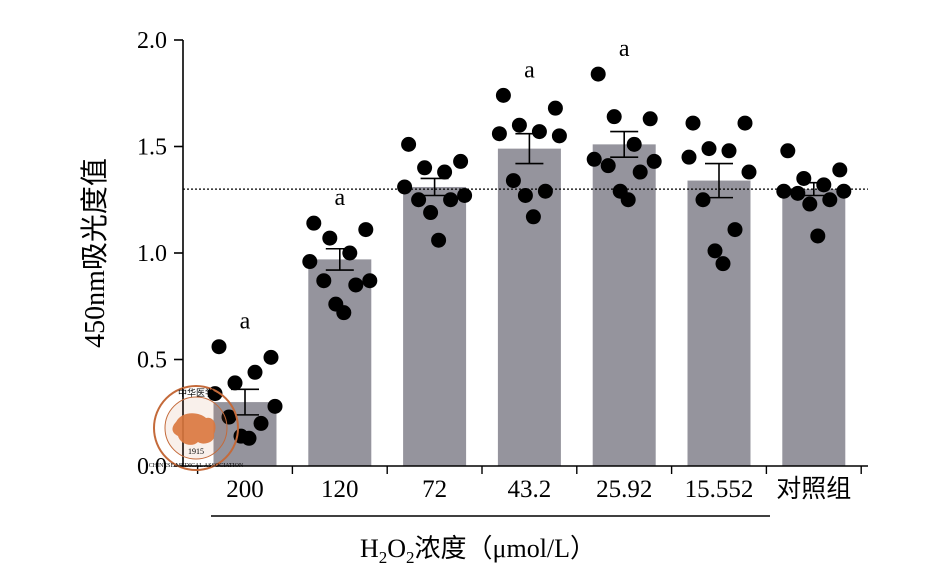 This screenshot has height=578, width=938. Describe the element at coordinates (369, 548) in the screenshot. I see `x-label-h: H` at that location.